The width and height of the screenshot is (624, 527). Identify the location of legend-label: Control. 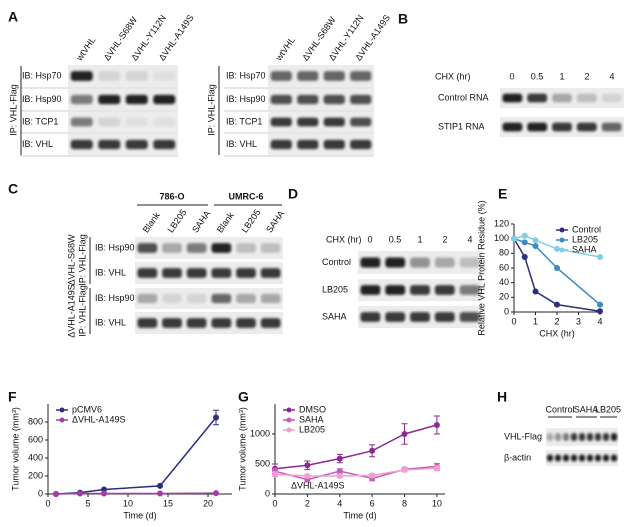
(586, 229).